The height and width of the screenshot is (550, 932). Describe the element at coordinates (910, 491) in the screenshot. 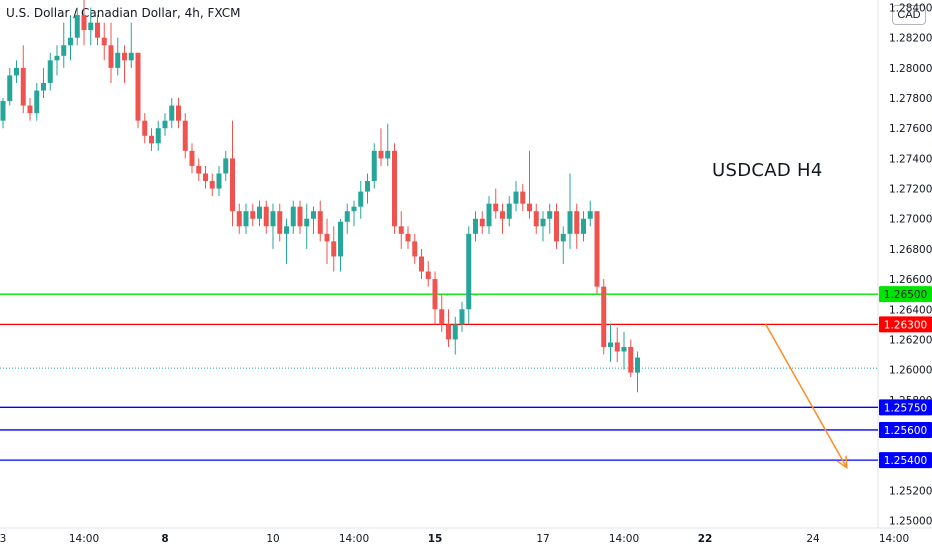

I see `price-tick-label: 1.25200` at that location.